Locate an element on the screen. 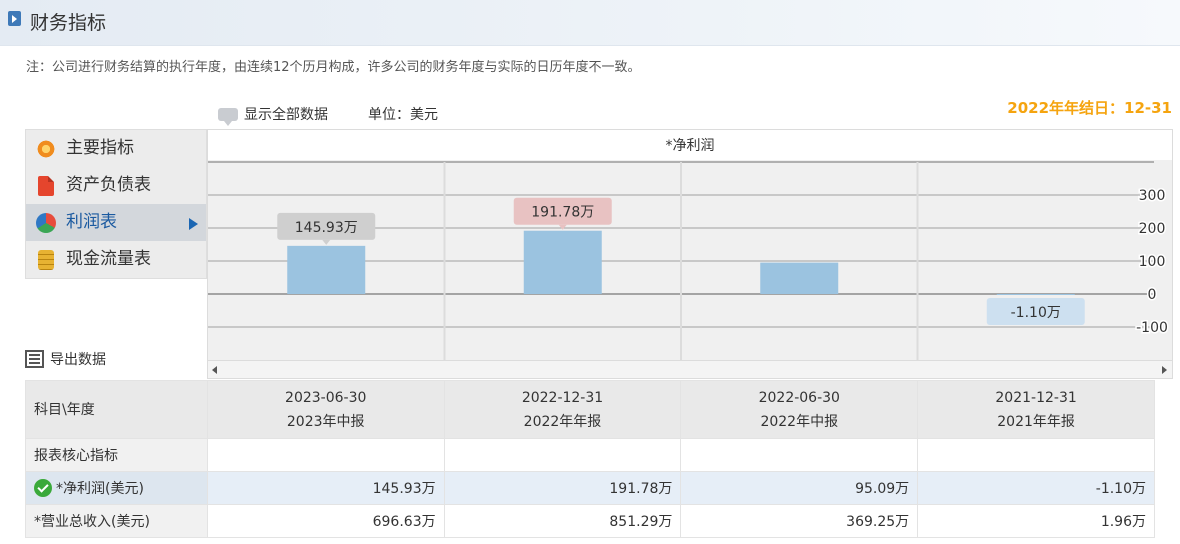 This screenshot has height=544, width=1180. table-row-net-profit: *净利润(美元) 145.93万 191.78万 95.09万 -1.10万 is located at coordinates (590, 488).